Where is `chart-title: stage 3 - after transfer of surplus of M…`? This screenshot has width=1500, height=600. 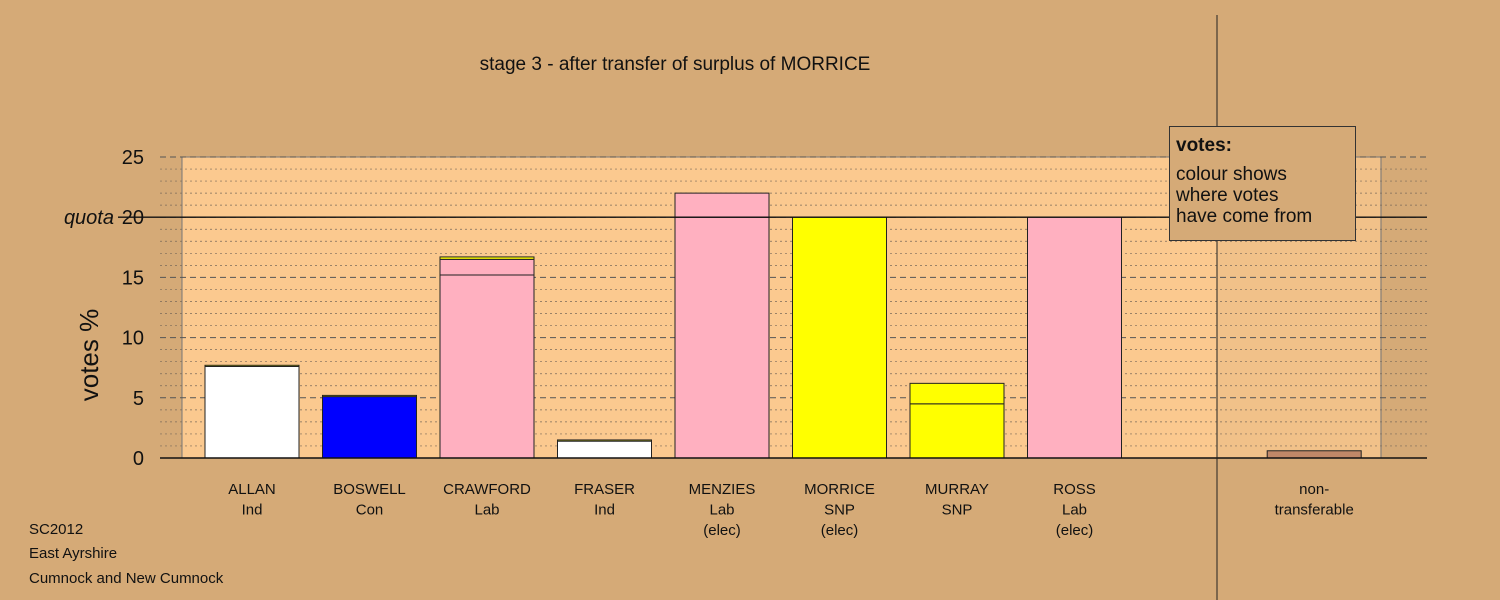
chart-title: stage 3 - after transfer of surplus of M… is located at coordinates (675, 64).